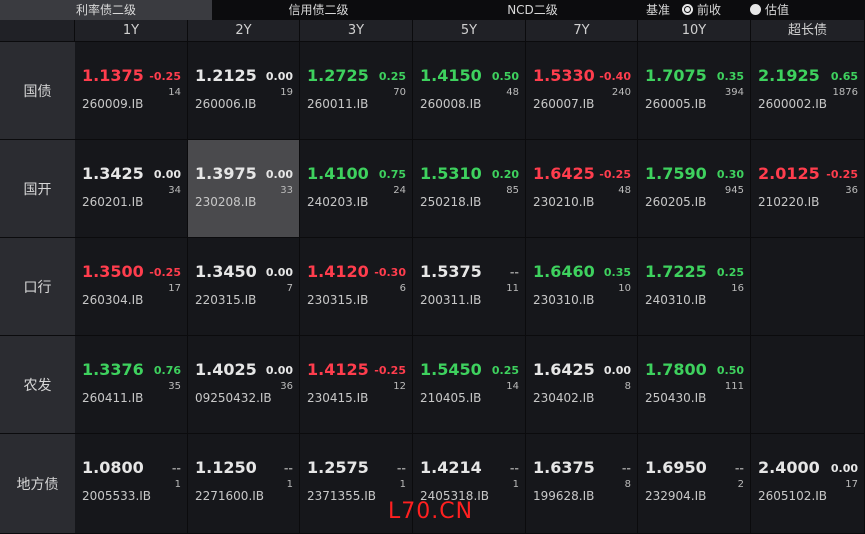 Image resolution: width=865 pixels, height=534 pixels. What do you see at coordinates (755, 9) in the screenshot?
I see `radio` at bounding box center [755, 9].